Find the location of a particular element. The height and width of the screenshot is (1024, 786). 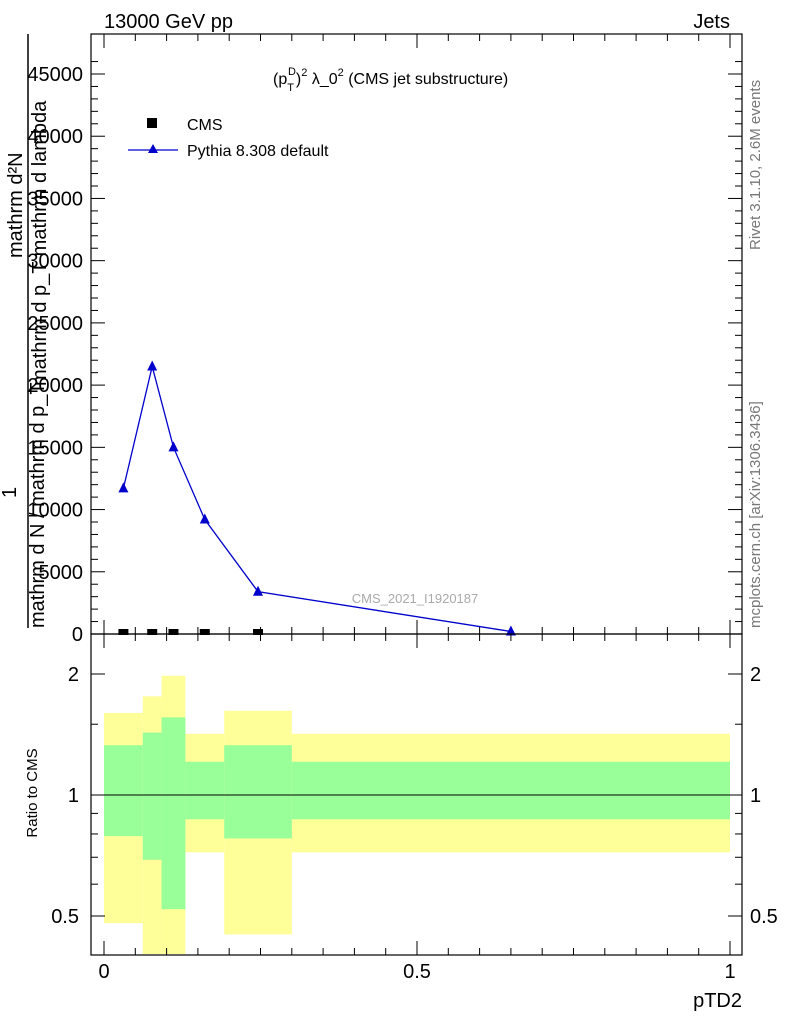

main-ytick-label: 0 is located at coordinates (77, 635).